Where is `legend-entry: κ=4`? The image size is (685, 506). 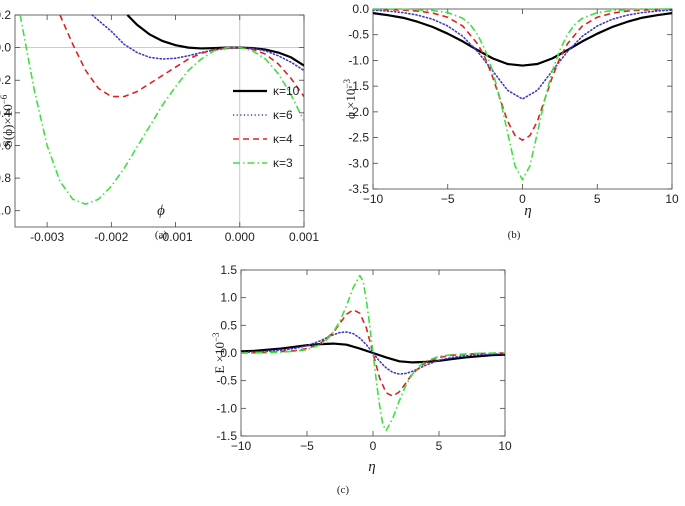 legend-entry: κ=4 is located at coordinates (283, 139).